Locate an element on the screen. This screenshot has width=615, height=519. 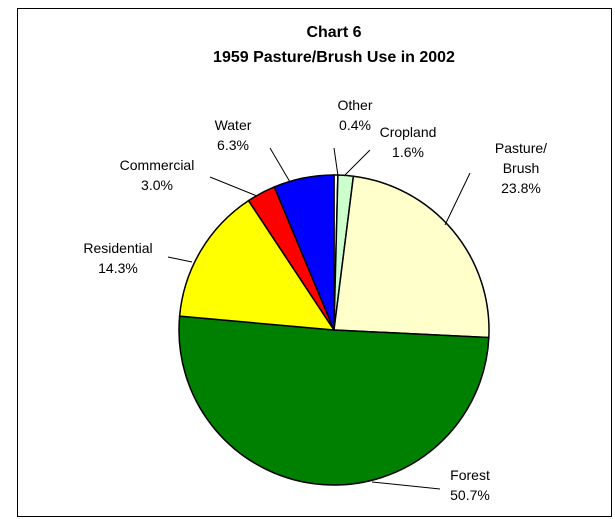
data-label-name-cropland: Cropland is located at coordinates (408, 132).